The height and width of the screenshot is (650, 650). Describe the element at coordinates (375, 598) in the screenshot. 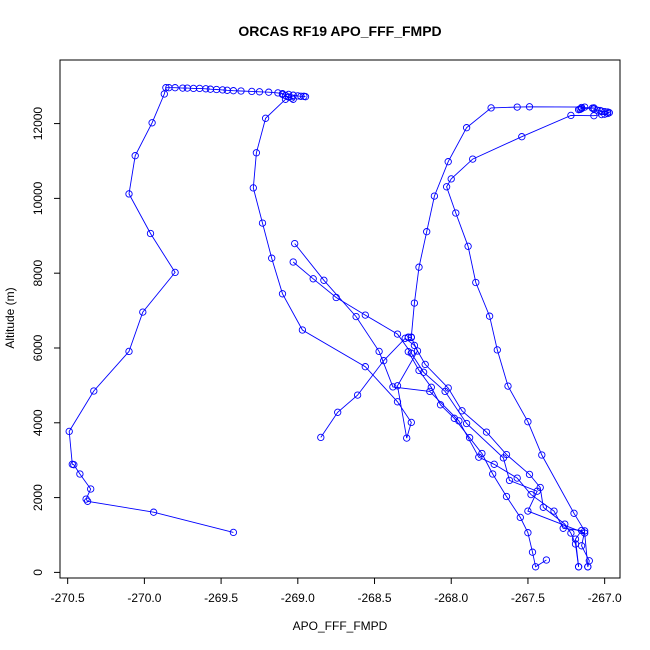

I see `x-tick-label: -268.5` at that location.